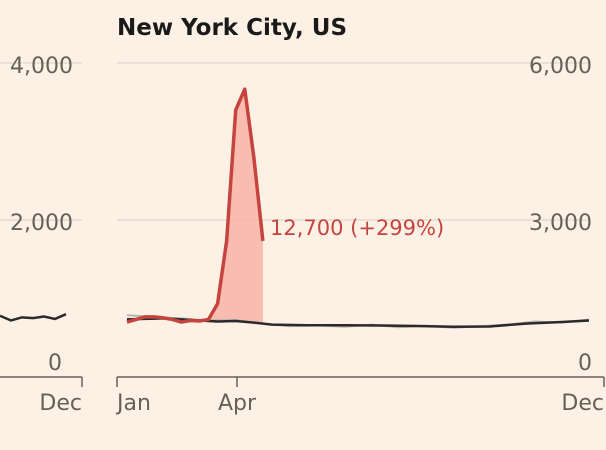 Image resolution: width=606 pixels, height=450 pixels. What do you see at coordinates (33, 317) in the screenshot?
I see `left-series-line` at bounding box center [33, 317].